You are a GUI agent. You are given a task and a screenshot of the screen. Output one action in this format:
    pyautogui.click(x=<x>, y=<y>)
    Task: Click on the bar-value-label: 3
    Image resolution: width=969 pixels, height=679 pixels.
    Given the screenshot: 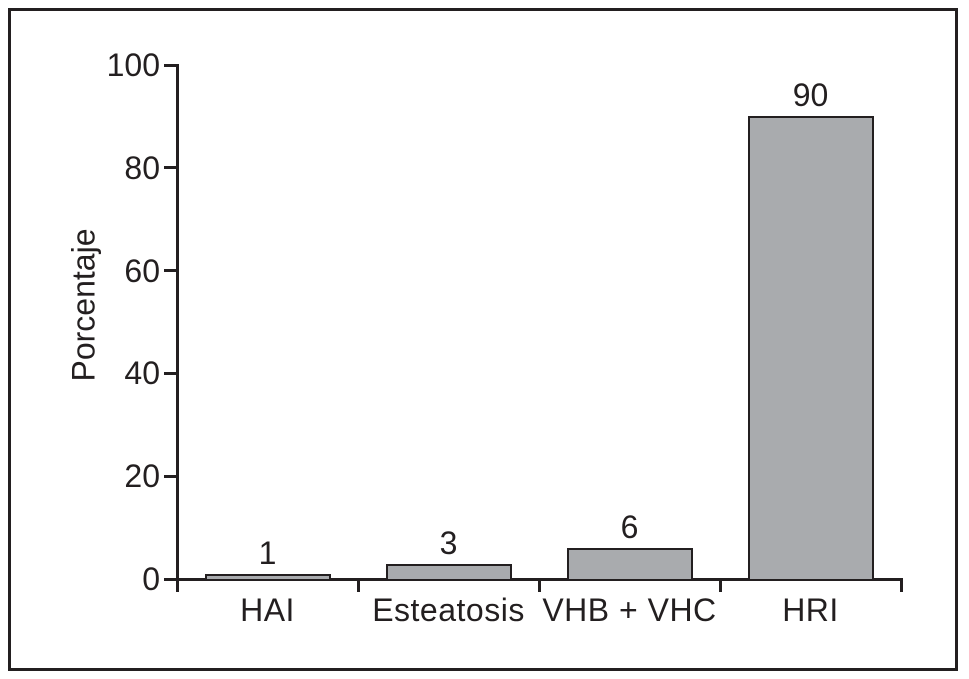 What is the action you would take?
    pyautogui.click(x=448, y=542)
    